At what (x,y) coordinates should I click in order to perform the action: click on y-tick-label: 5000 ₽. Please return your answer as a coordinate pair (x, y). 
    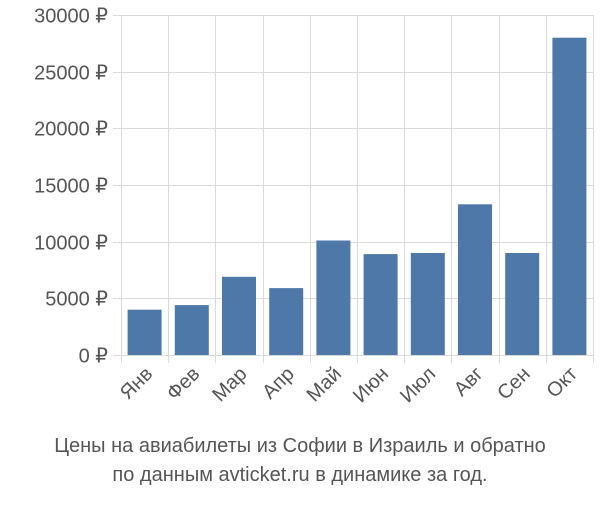
    Looking at the image, I should click on (76, 300).